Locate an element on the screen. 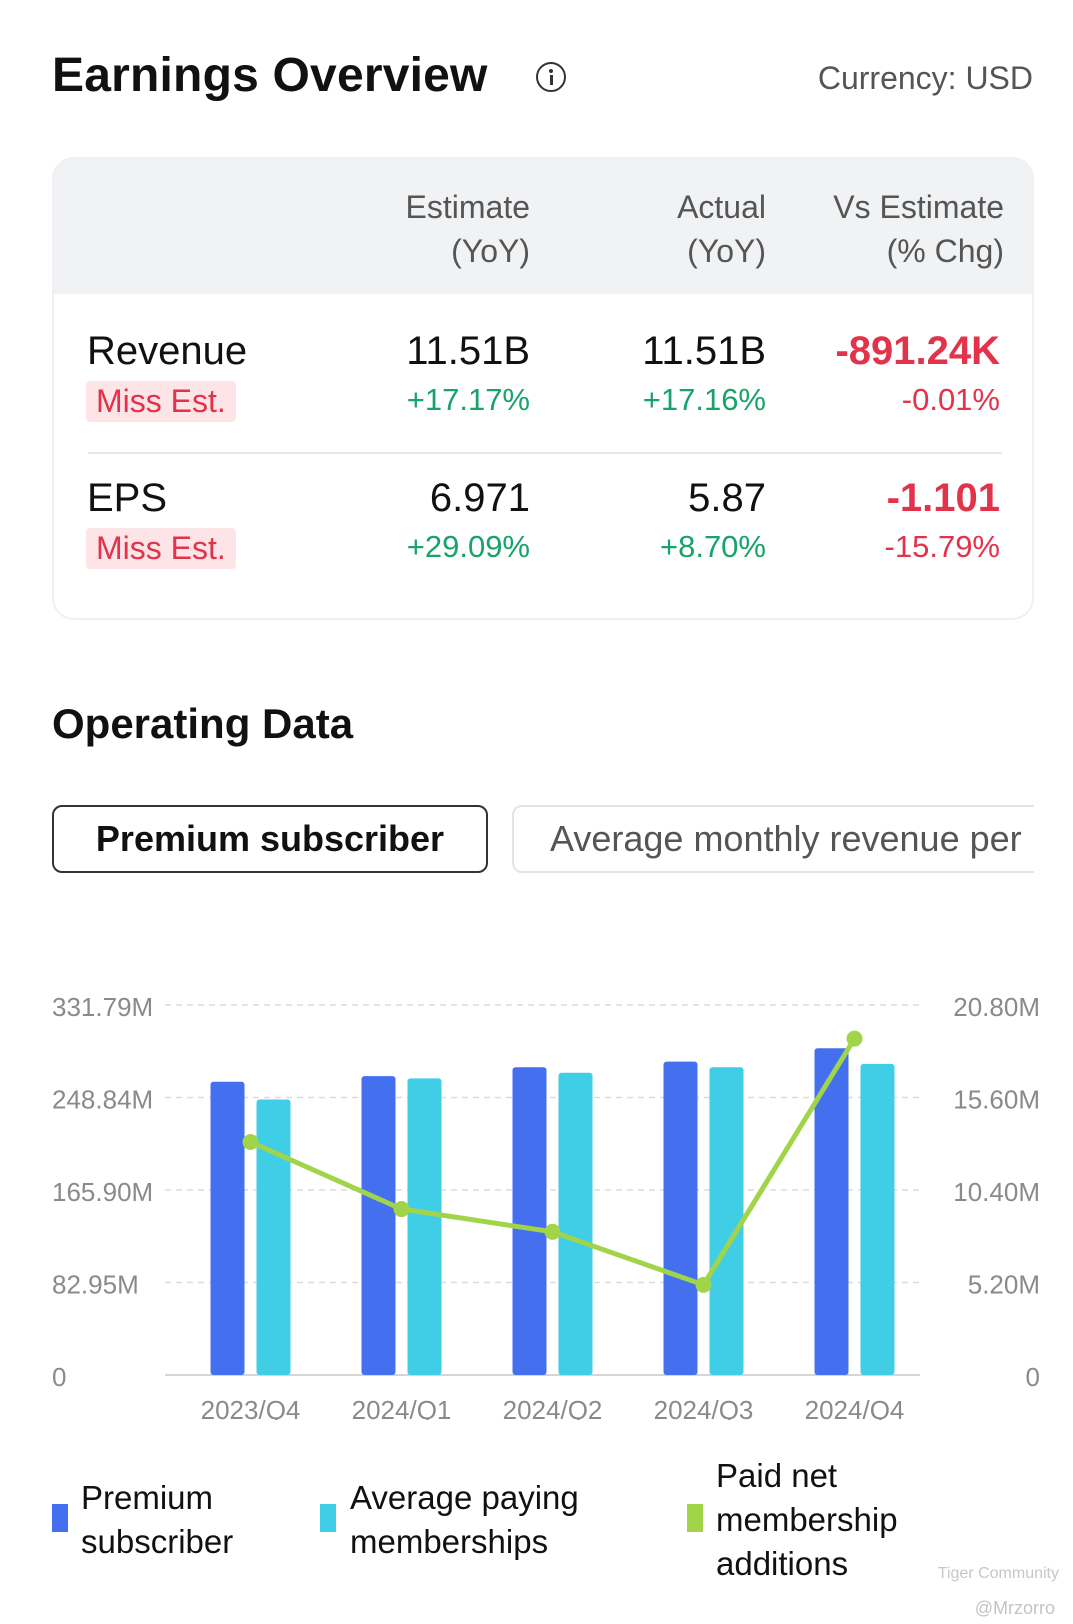  revenue-vs-estimate-pct: -0.01% is located at coordinates (950, 399).